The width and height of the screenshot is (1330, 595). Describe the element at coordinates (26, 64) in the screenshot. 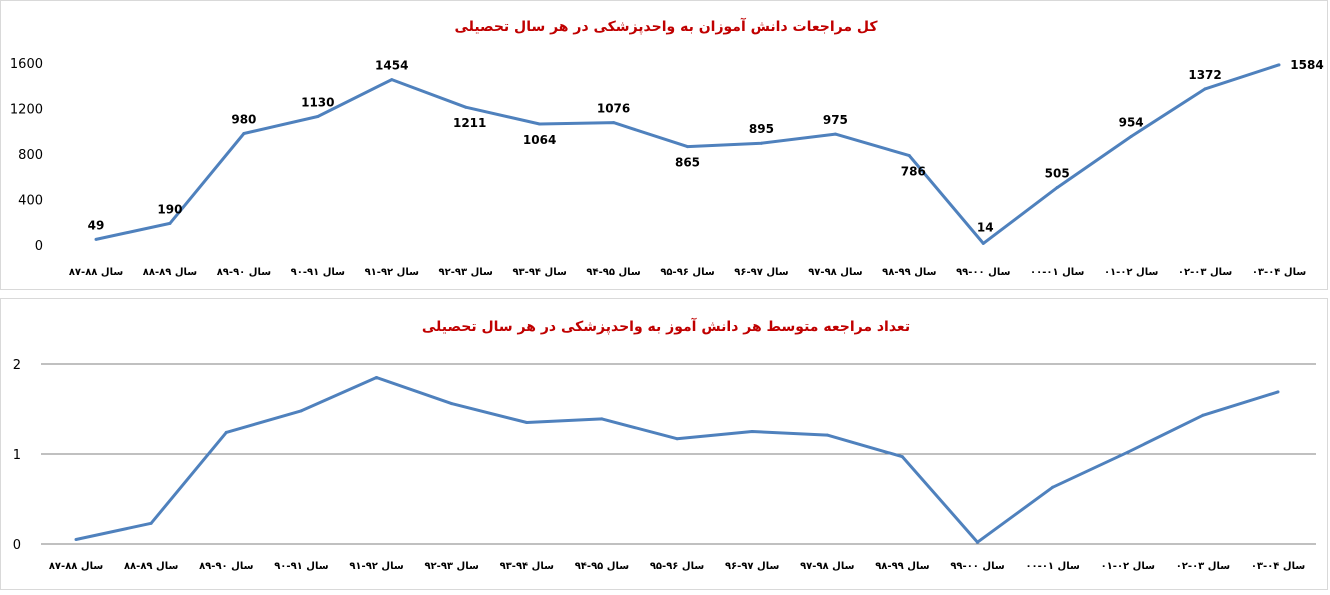

I see `y-tick-label: 1600` at that location.